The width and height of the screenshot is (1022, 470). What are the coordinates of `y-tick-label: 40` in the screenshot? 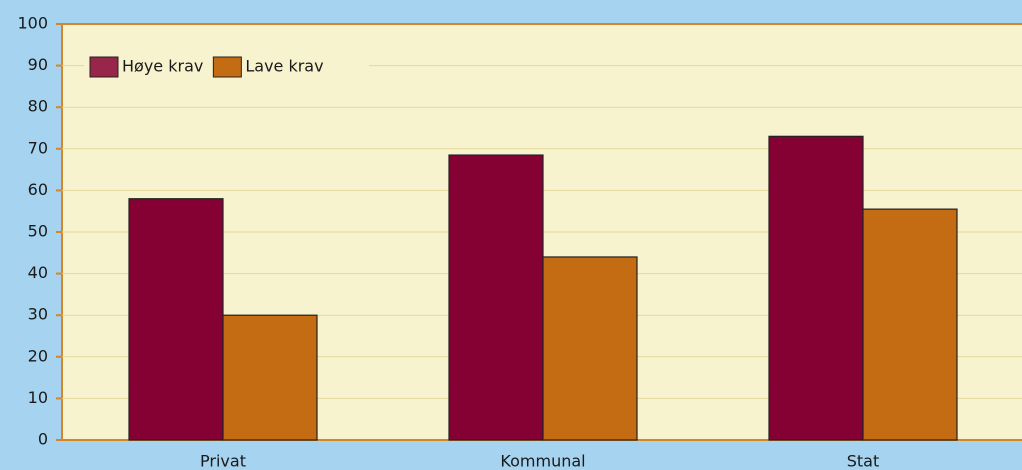 It's located at (38, 272).